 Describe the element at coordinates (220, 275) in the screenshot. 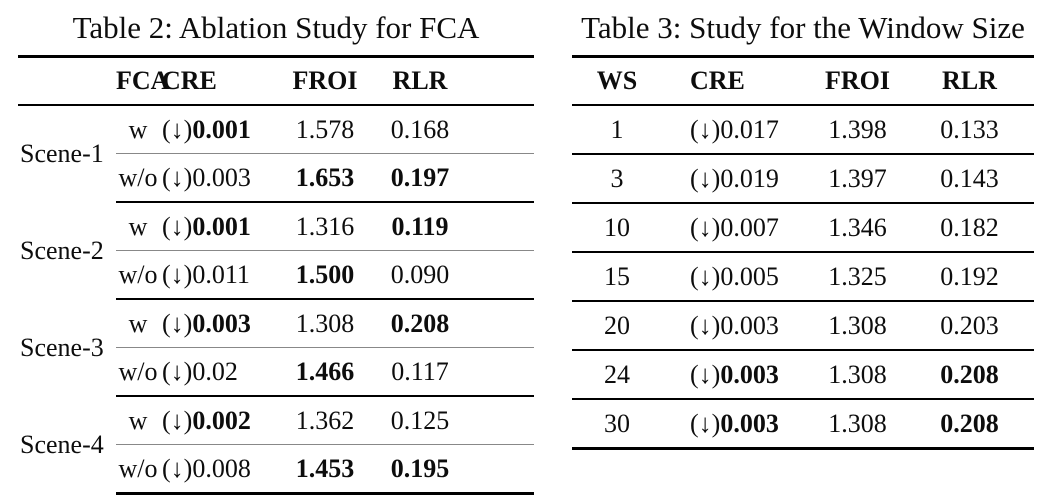

I see `cre-cell: (↓)0.011` at that location.